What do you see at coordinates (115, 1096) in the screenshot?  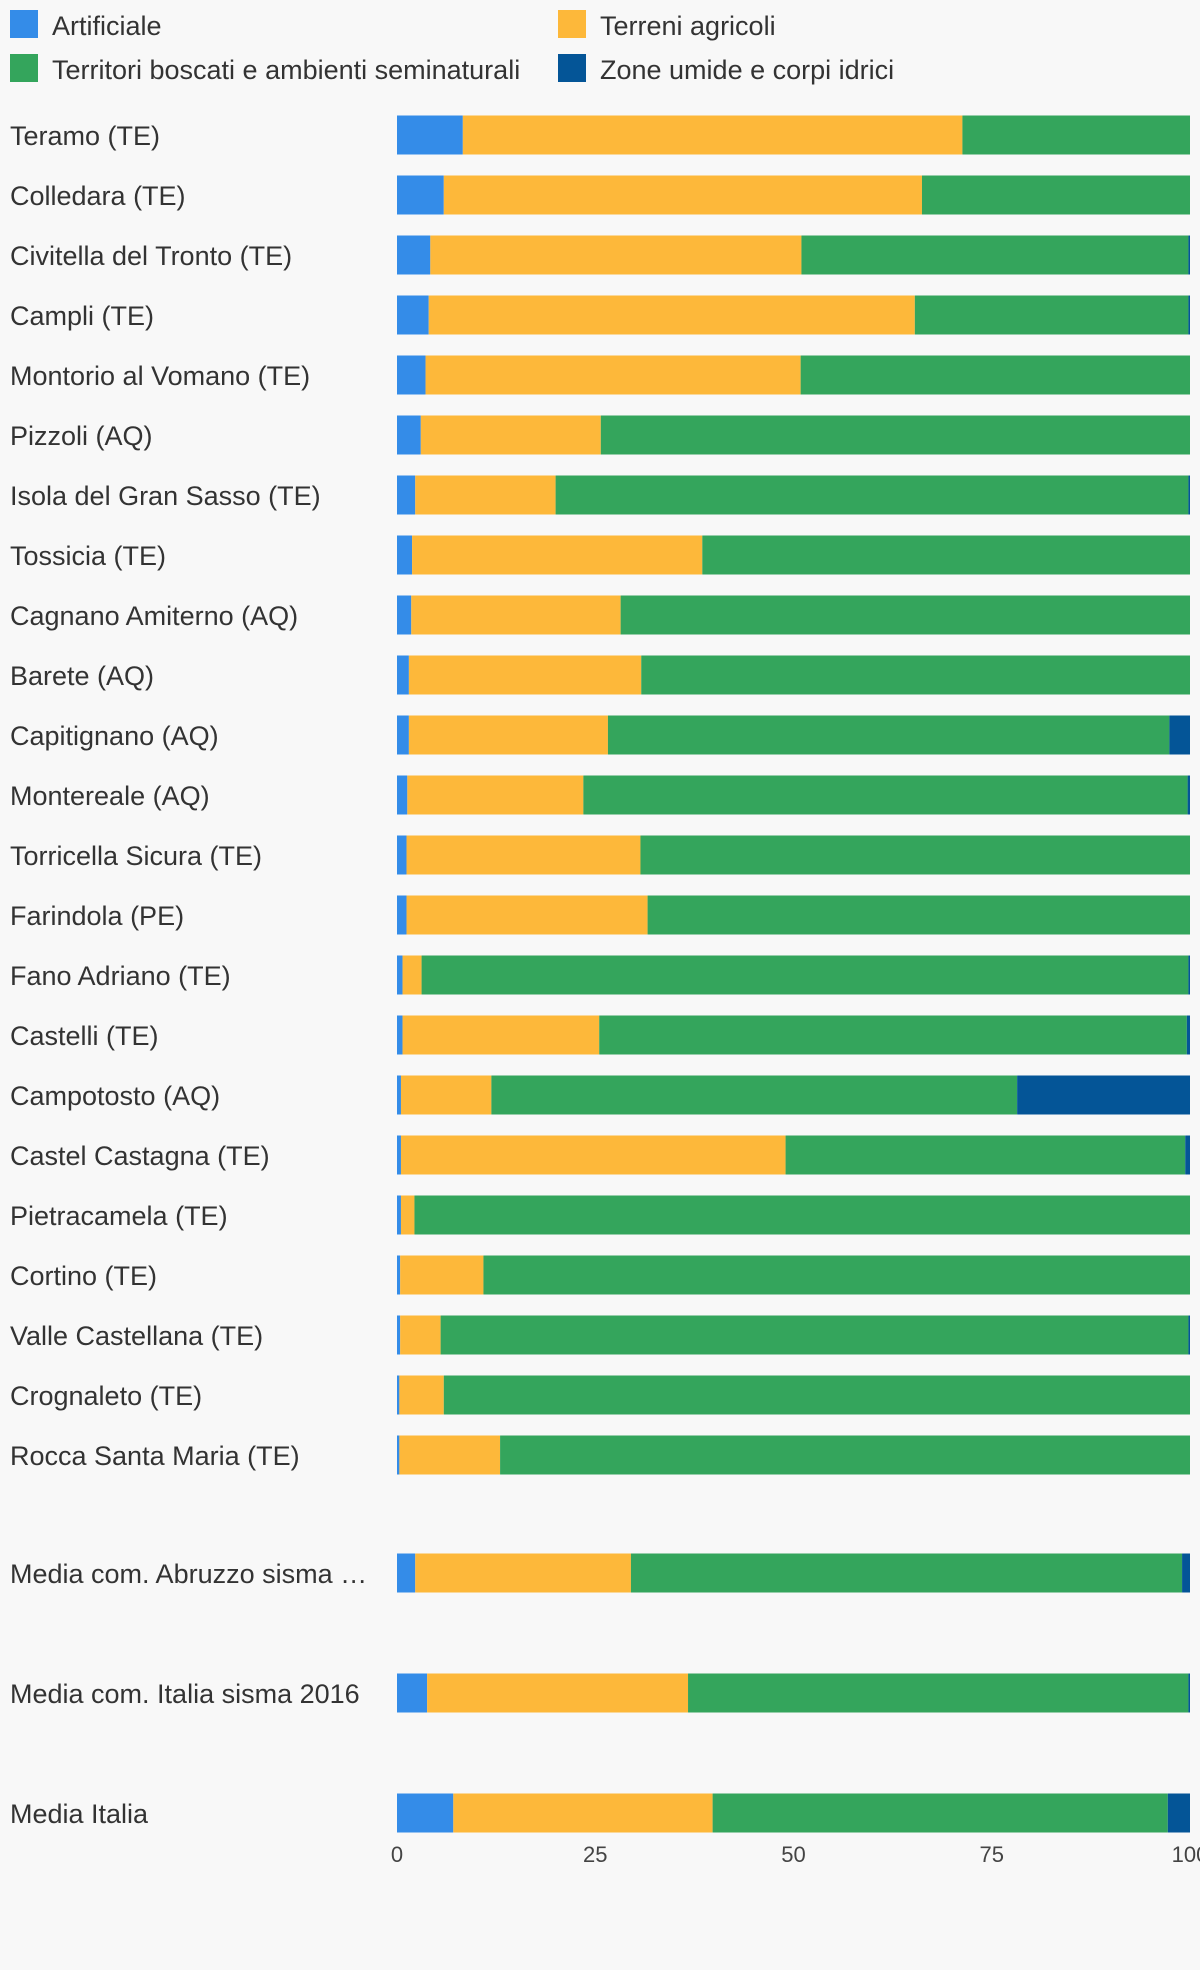 I see `category-label: Campotosto (AQ)` at bounding box center [115, 1096].